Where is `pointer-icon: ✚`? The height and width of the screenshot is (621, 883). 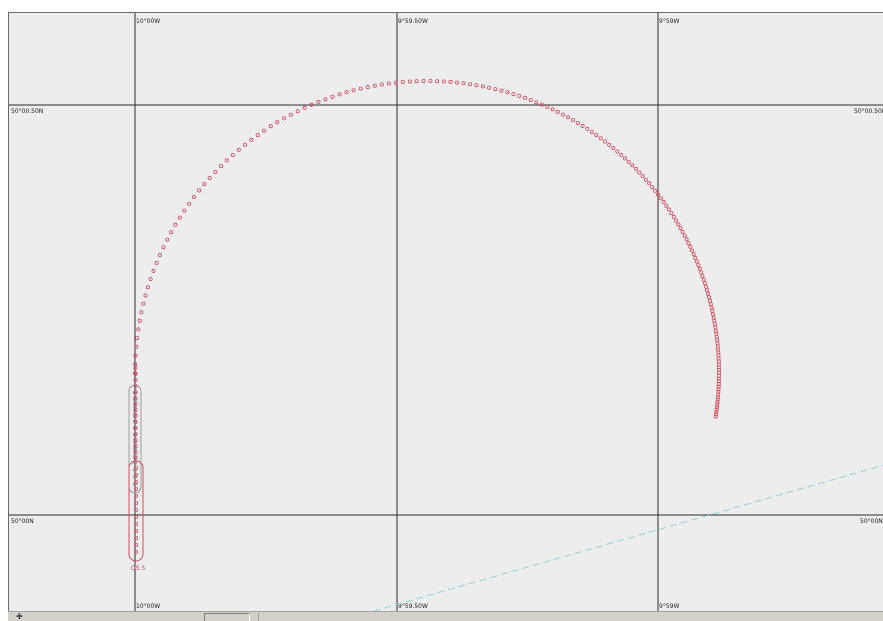 pointer-icon: ✚ is located at coordinates (19, 616).